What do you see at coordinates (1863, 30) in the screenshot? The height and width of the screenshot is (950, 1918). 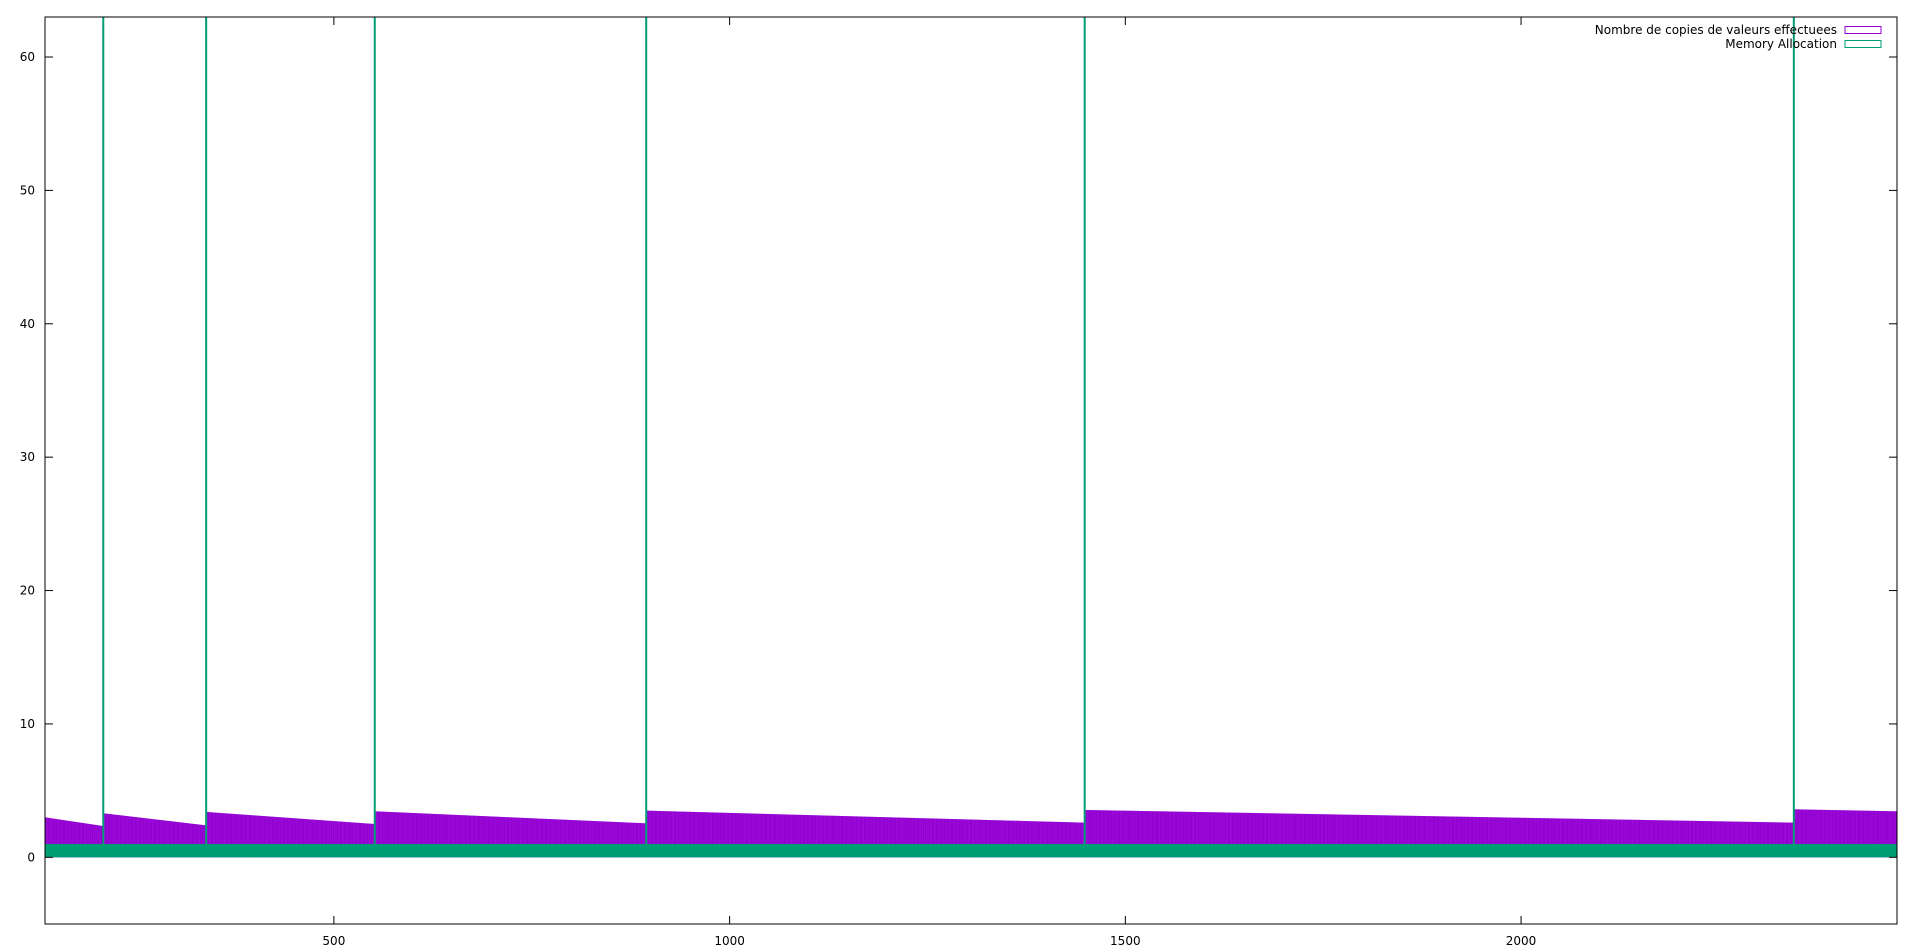 I see `legend-key-copies` at bounding box center [1863, 30].